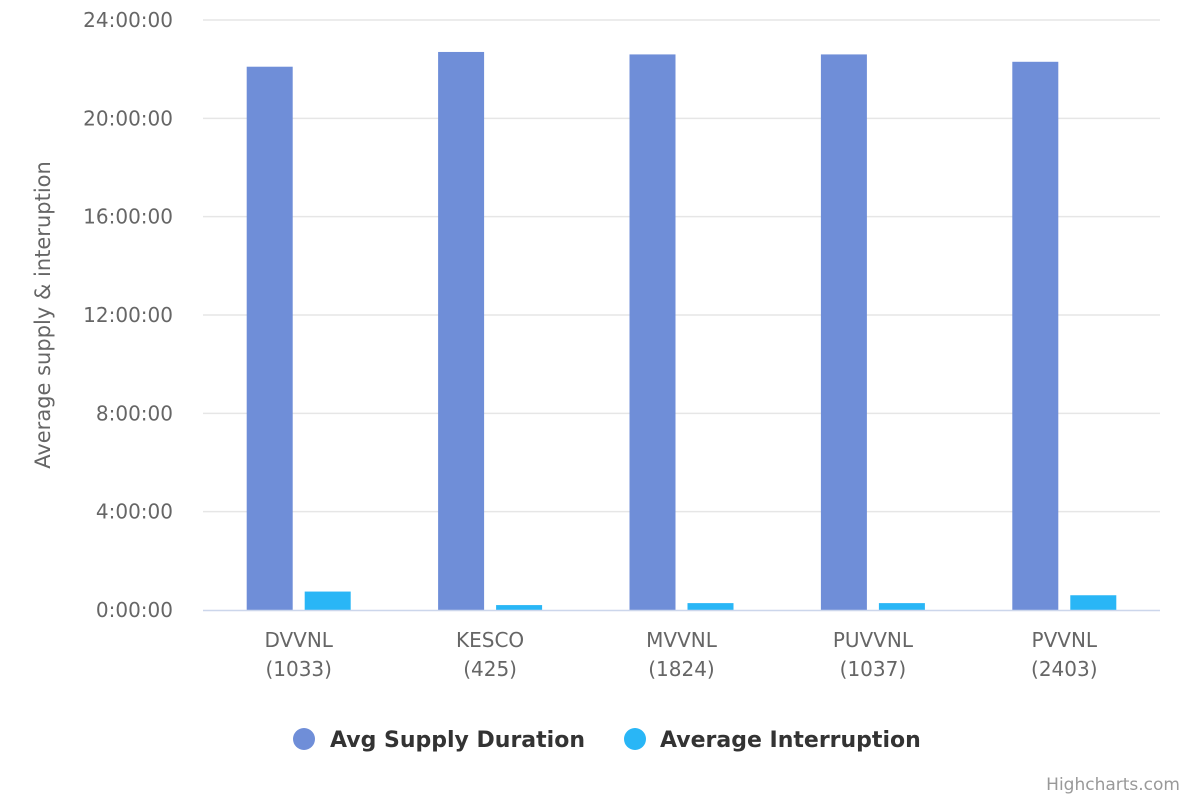 This screenshot has width=1200, height=800. Describe the element at coordinates (790, 740) in the screenshot. I see `legend-label: Average Interruption` at that location.